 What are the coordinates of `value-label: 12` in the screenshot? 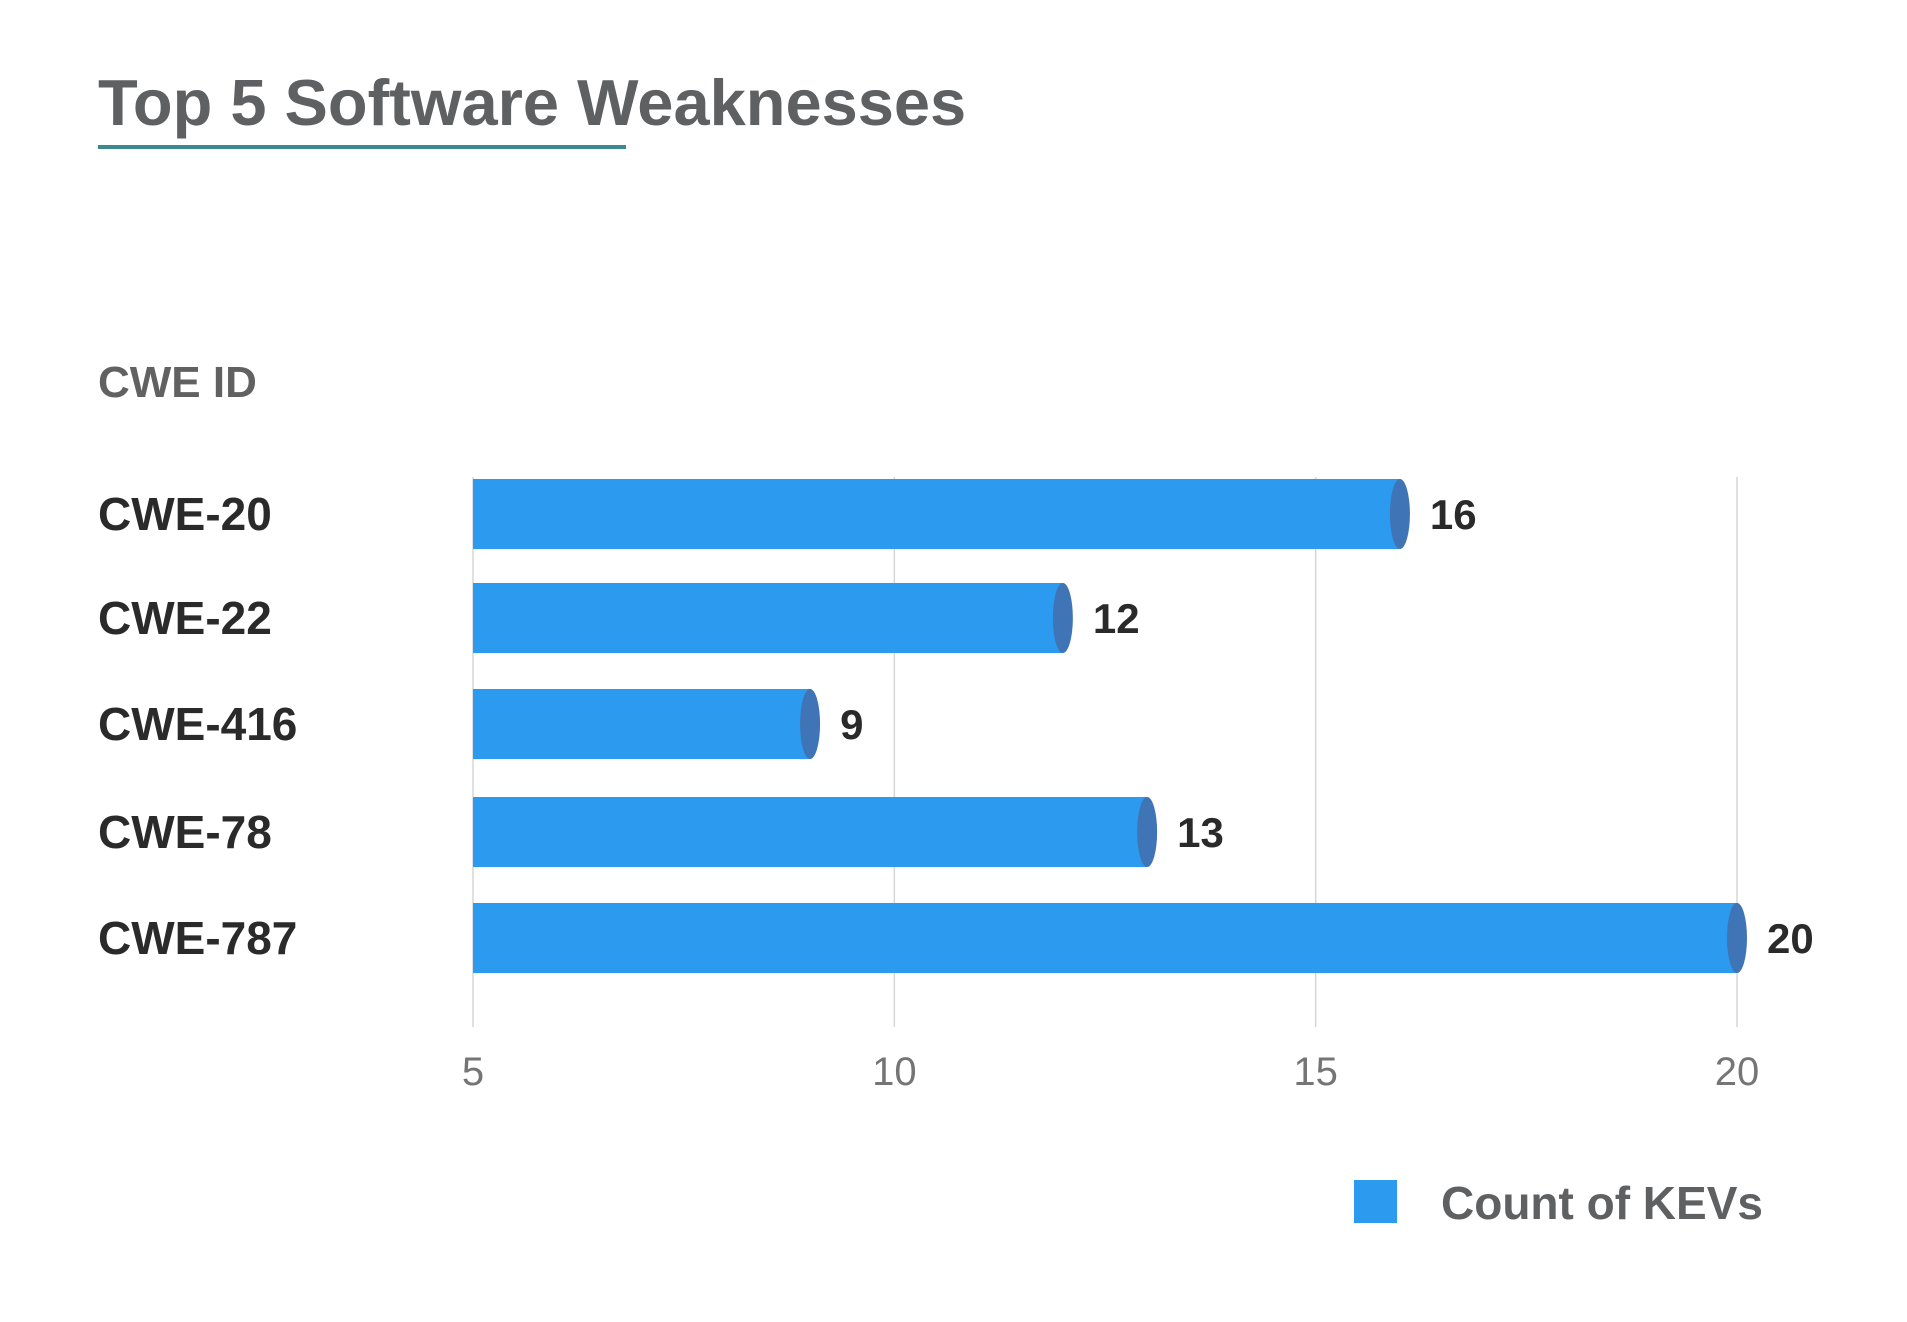 It's located at (1116, 618).